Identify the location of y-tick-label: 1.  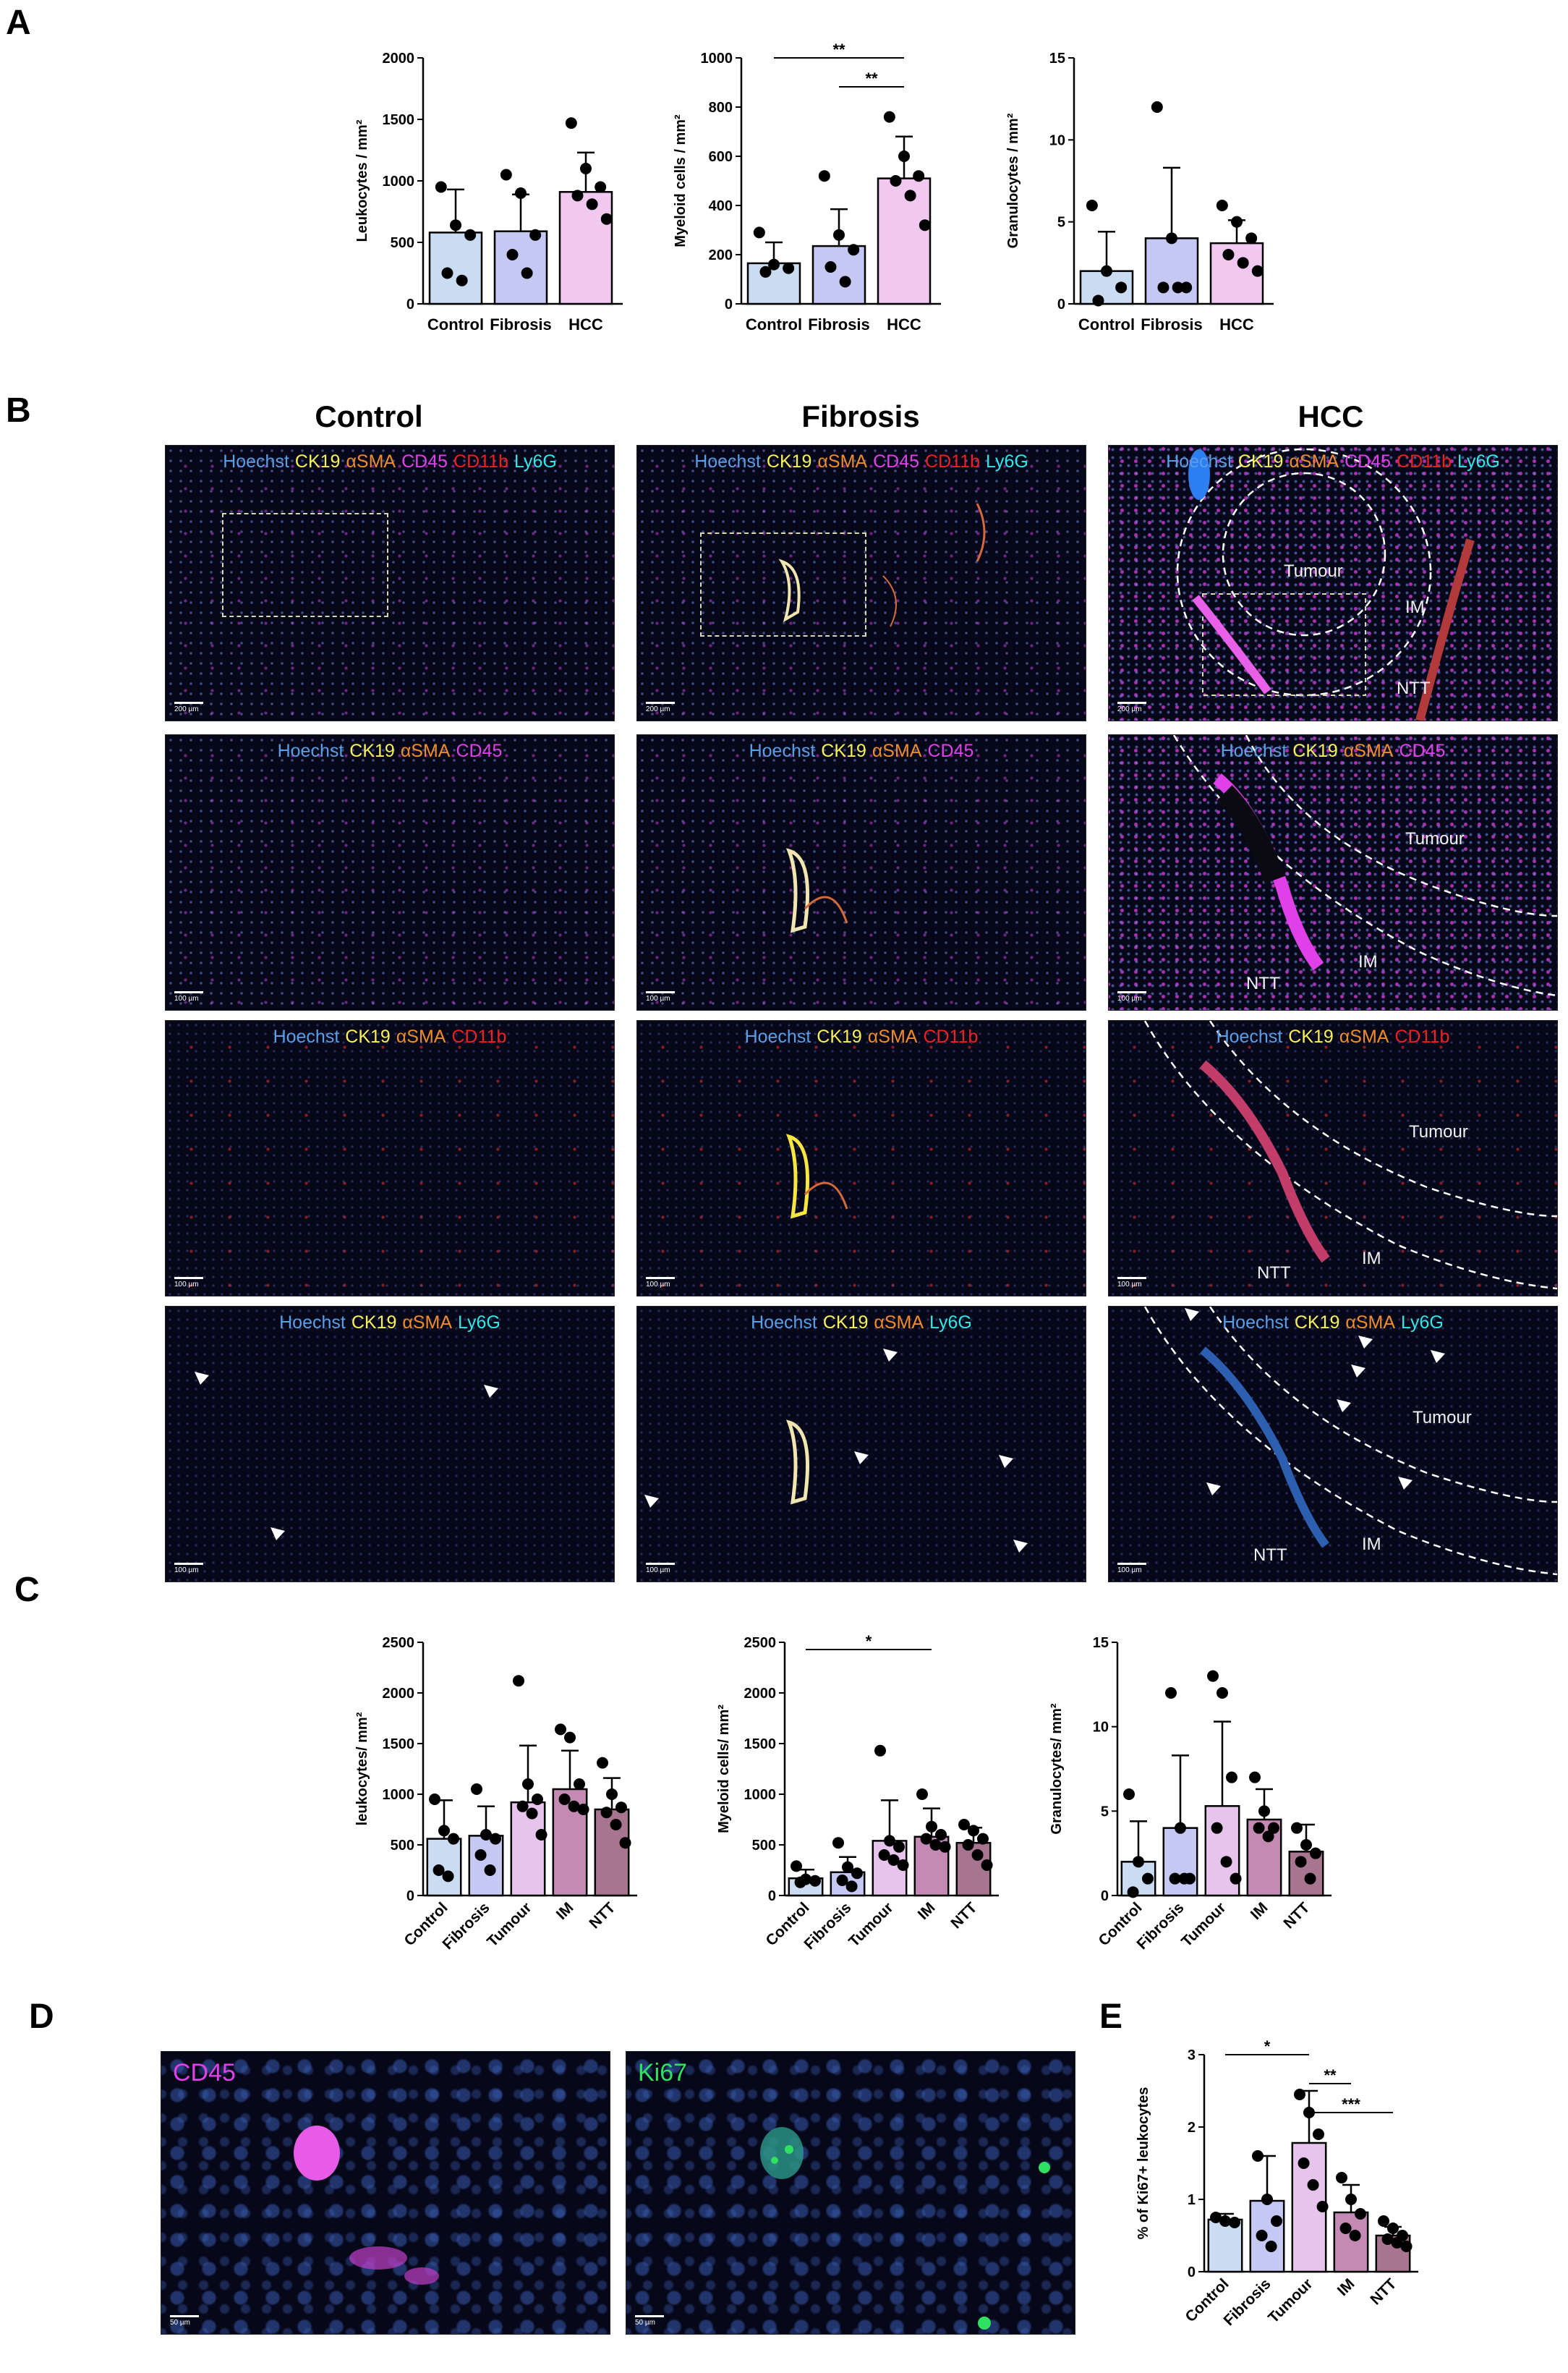
(1192, 2200).